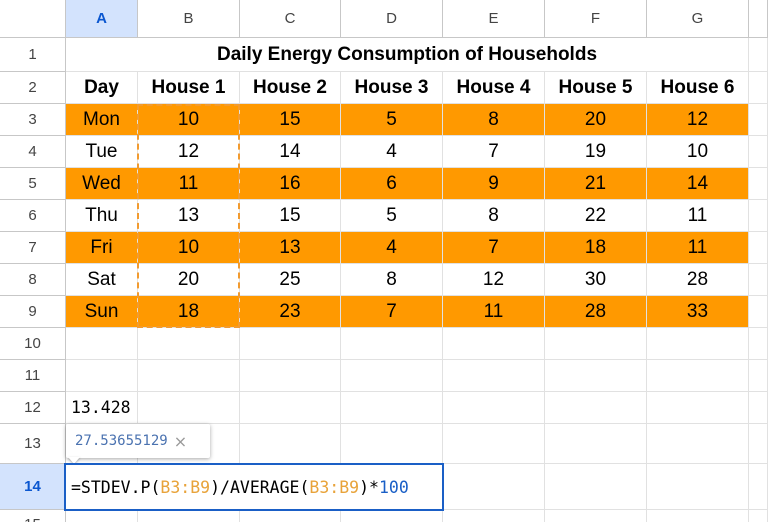 The width and height of the screenshot is (768, 522). Describe the element at coordinates (596, 280) in the screenshot. I see `data-cell: 30` at that location.